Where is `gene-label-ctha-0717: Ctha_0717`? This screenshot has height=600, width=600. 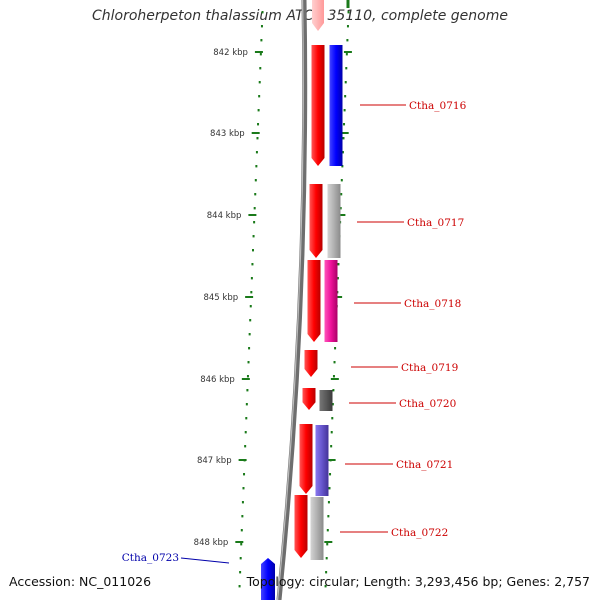
gene-label-ctha-0717: Ctha_0717 is located at coordinates (435, 223).